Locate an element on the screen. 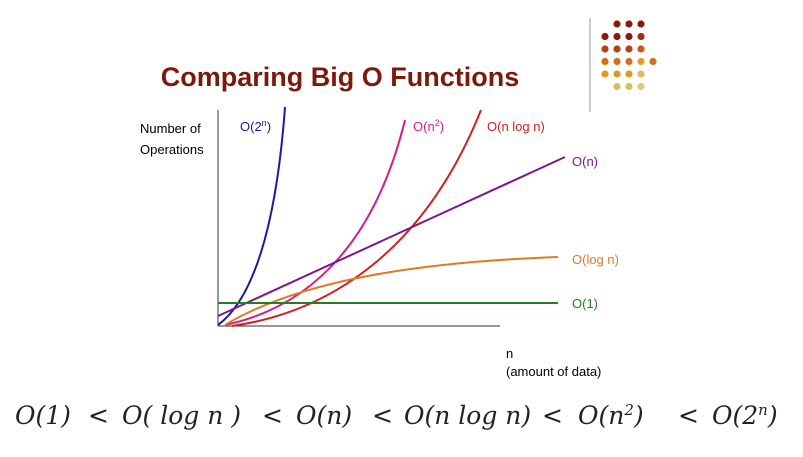 This screenshot has height=457, width=803. curve-label-part: O(1) is located at coordinates (585, 303).